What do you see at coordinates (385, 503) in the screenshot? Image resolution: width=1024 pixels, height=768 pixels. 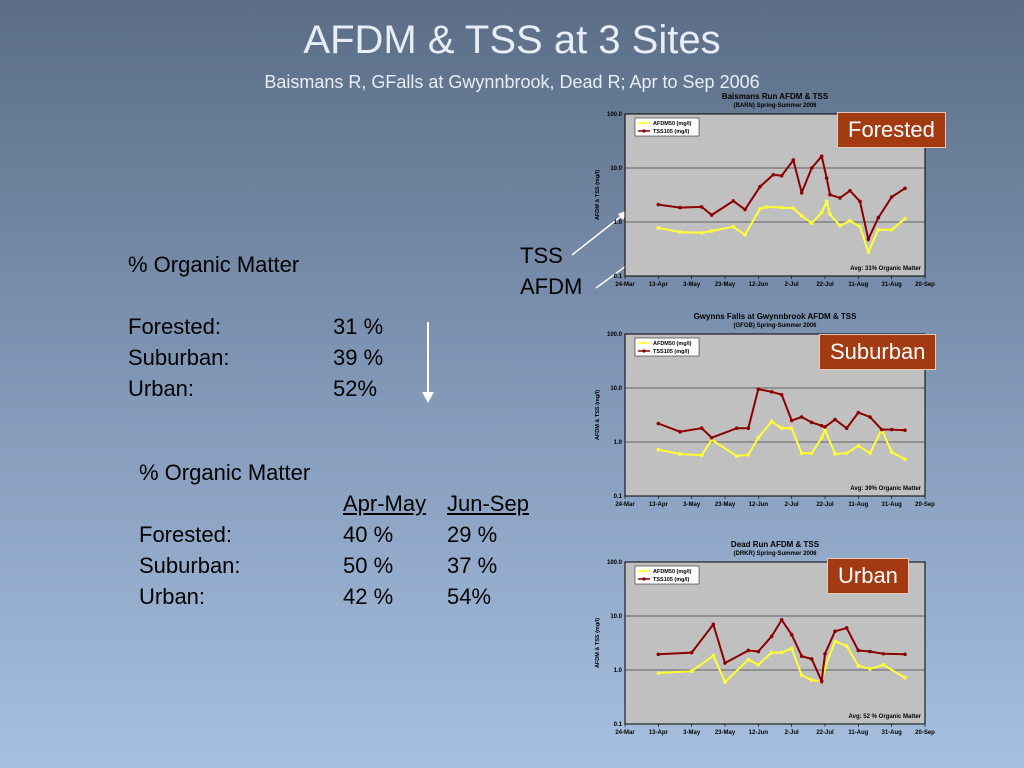 I see `col-header-apr-may: Apr-May` at bounding box center [385, 503].